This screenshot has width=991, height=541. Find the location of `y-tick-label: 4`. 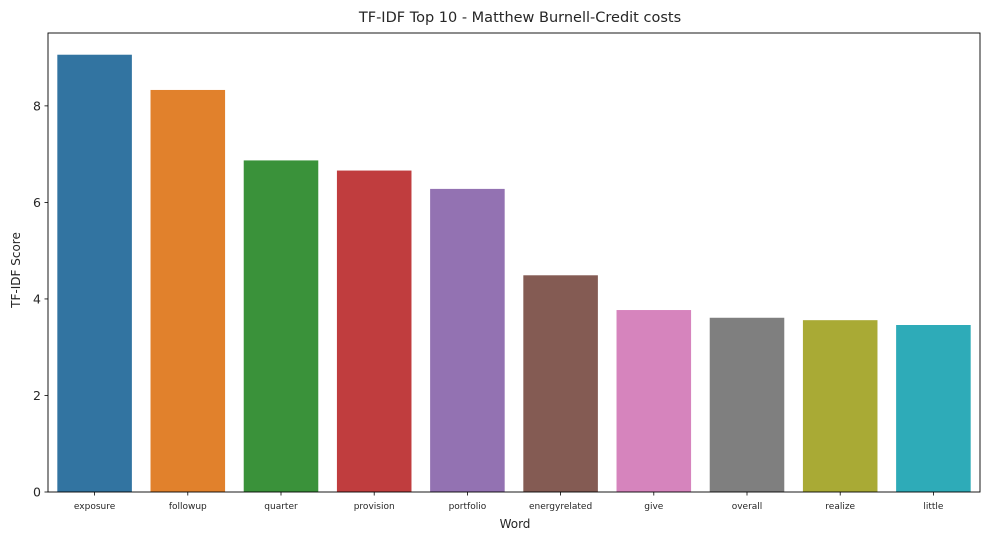

y-tick-label: 4 is located at coordinates (37, 298).